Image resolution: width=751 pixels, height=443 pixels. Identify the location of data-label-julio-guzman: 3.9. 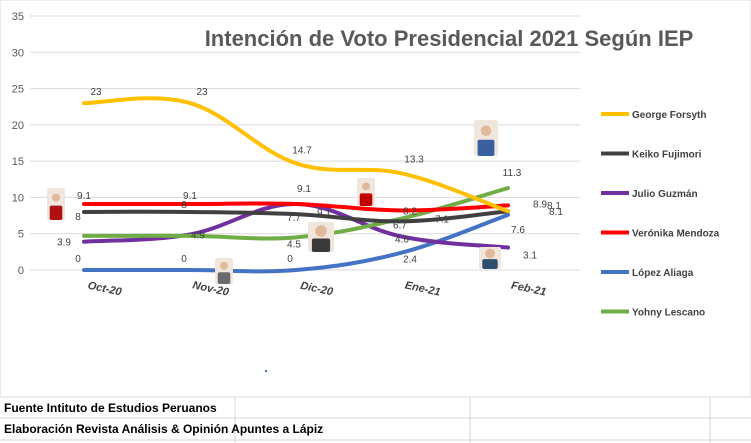
(64, 243).